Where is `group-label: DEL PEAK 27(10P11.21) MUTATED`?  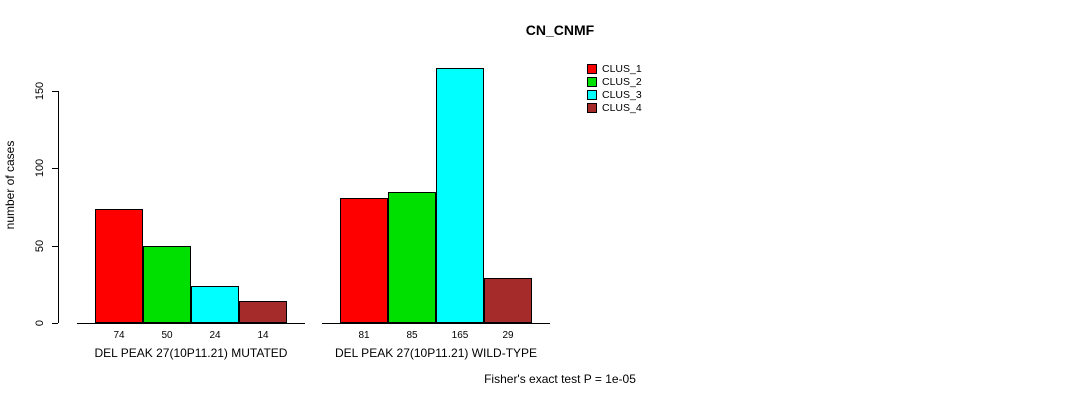 group-label: DEL PEAK 27(10P11.21) MUTATED is located at coordinates (191, 353).